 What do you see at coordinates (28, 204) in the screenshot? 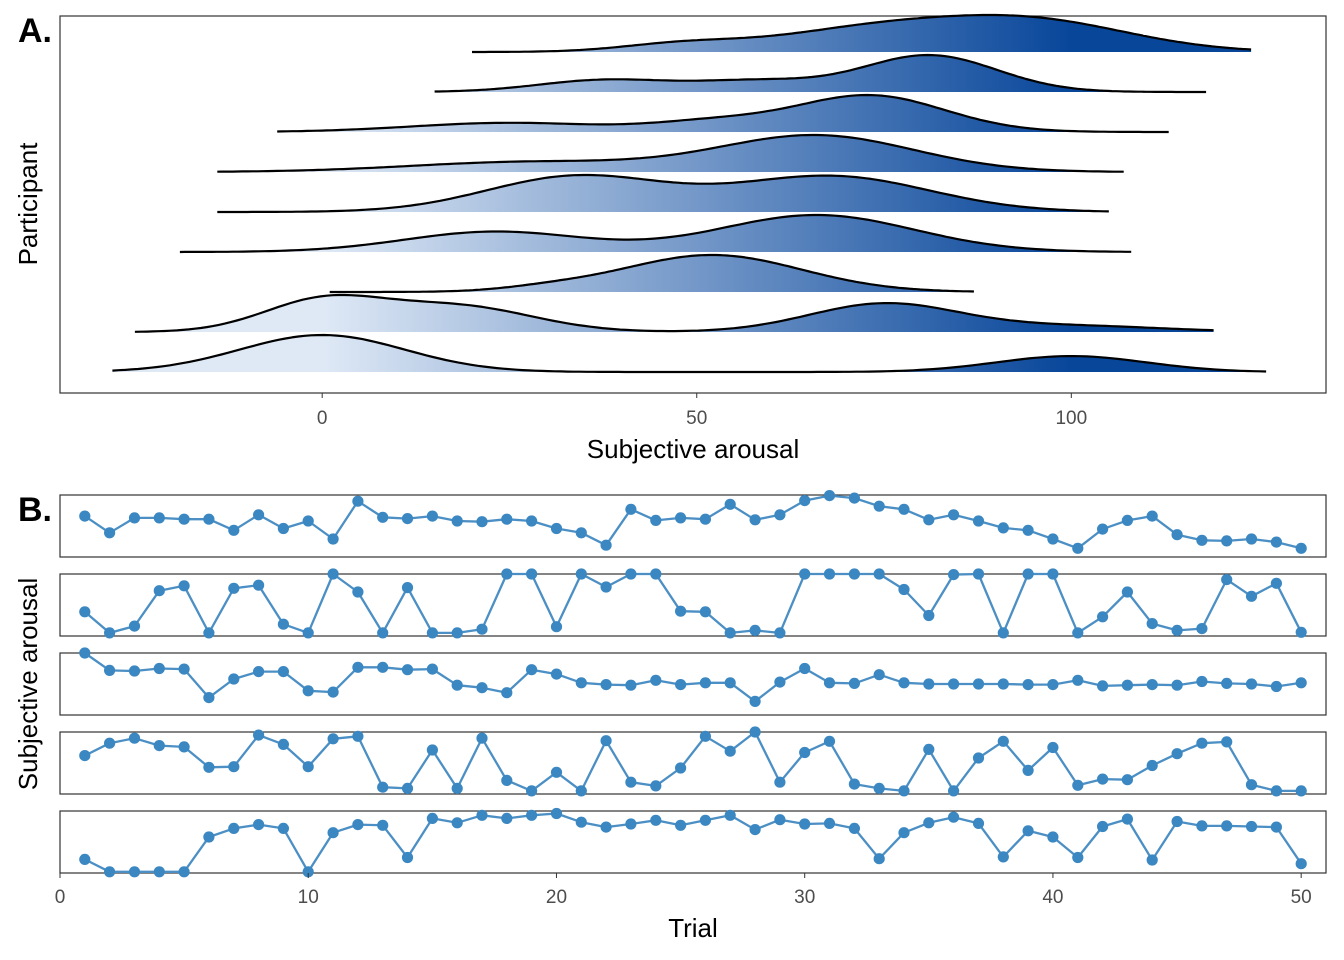
I see `panel-a-y-axis-title: Participant` at bounding box center [28, 204].